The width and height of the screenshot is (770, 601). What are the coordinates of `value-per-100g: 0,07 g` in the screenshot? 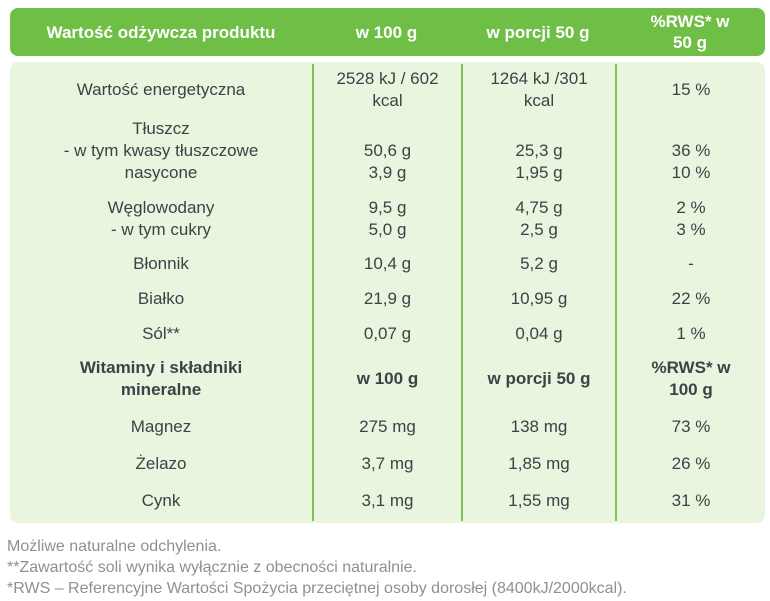 It's located at (386, 333).